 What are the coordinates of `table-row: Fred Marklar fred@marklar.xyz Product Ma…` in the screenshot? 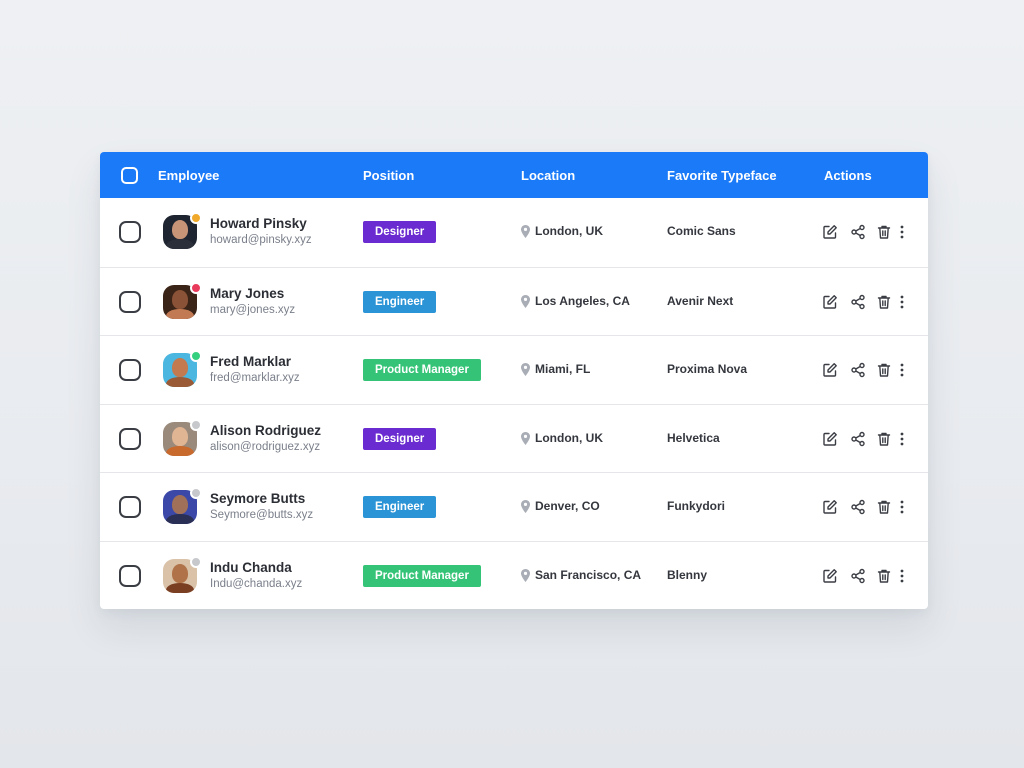 It's located at (514, 369).